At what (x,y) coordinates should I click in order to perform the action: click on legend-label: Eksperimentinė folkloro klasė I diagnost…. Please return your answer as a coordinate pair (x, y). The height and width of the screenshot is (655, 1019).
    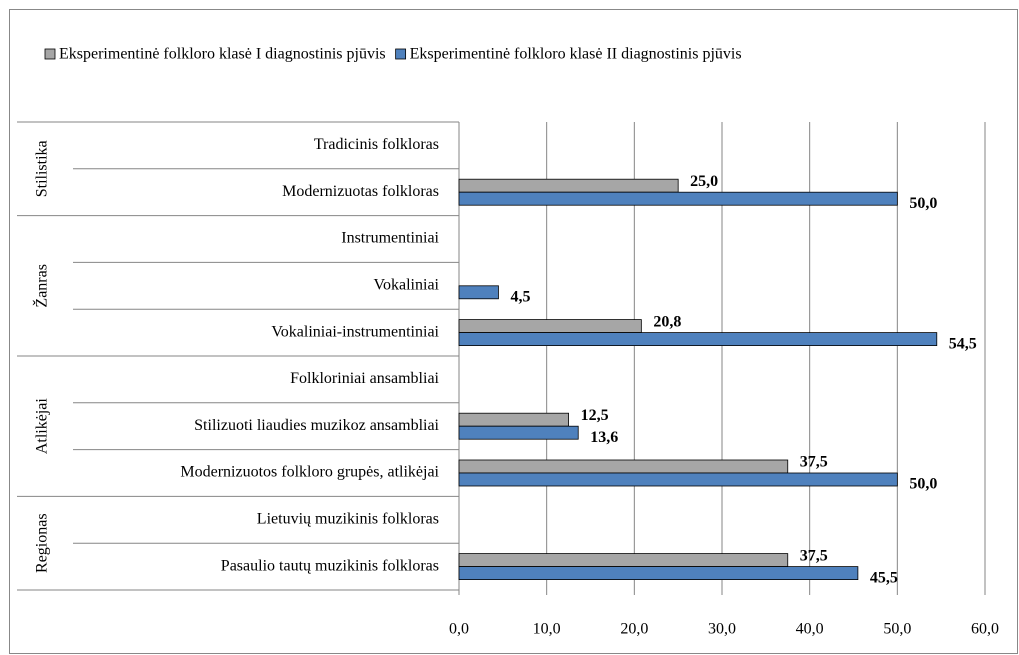
    Looking at the image, I should click on (222, 54).